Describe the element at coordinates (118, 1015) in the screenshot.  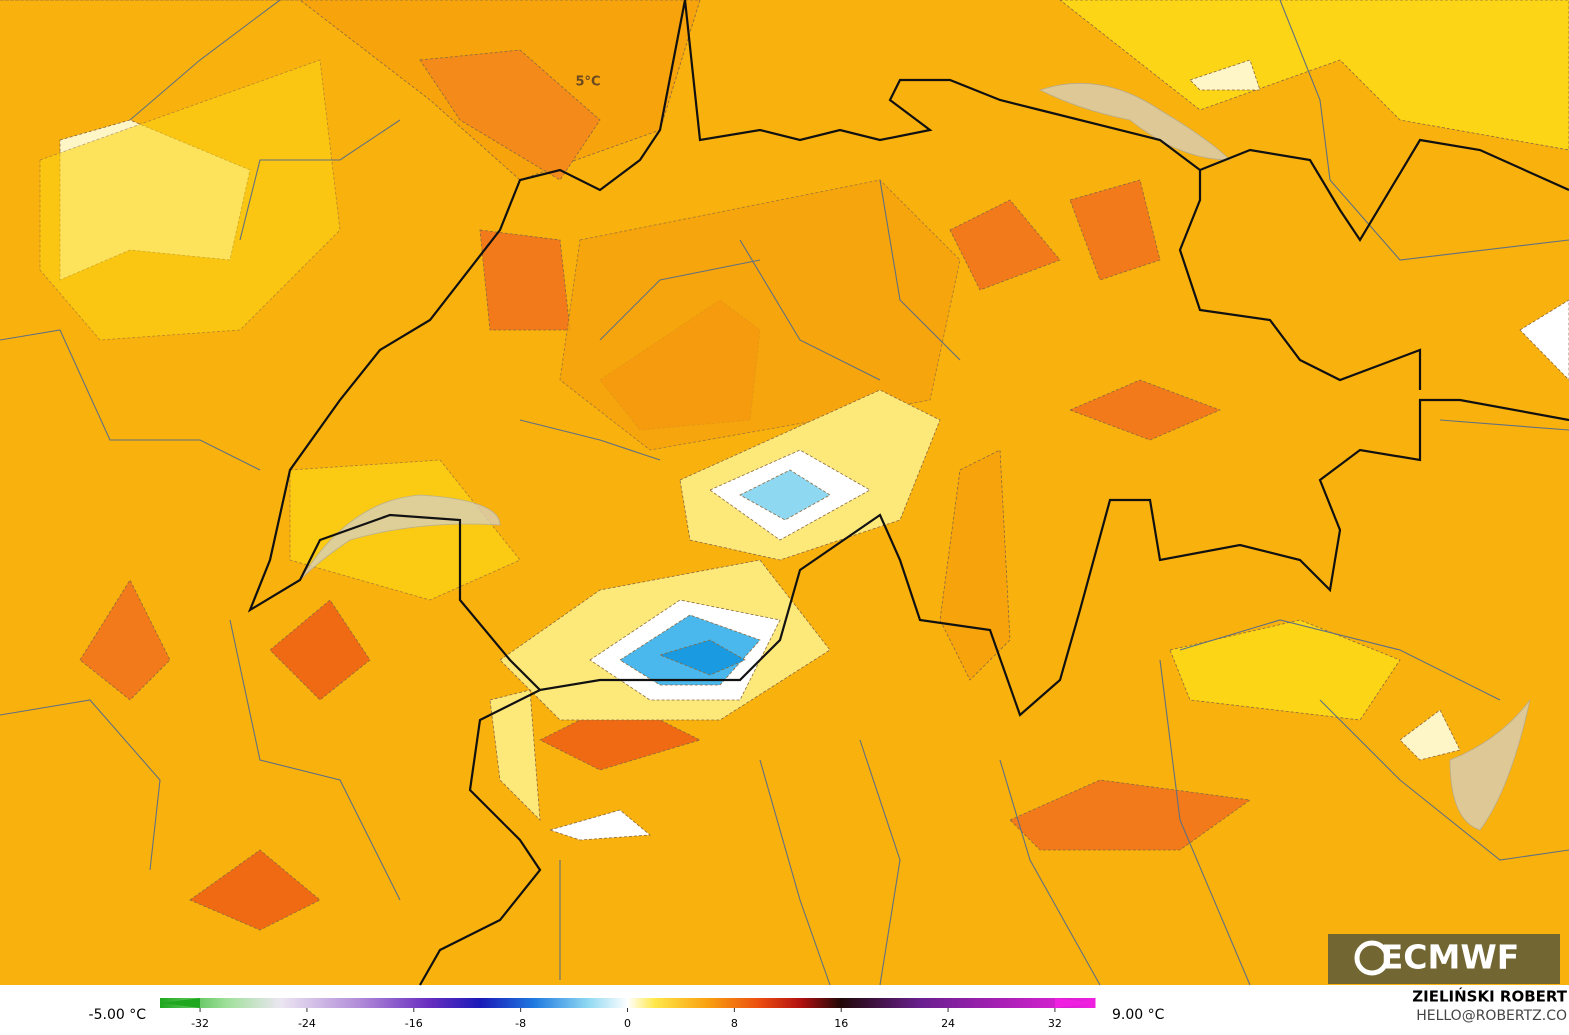
I see `colorbar-min-label: -5.00 °C` at that location.